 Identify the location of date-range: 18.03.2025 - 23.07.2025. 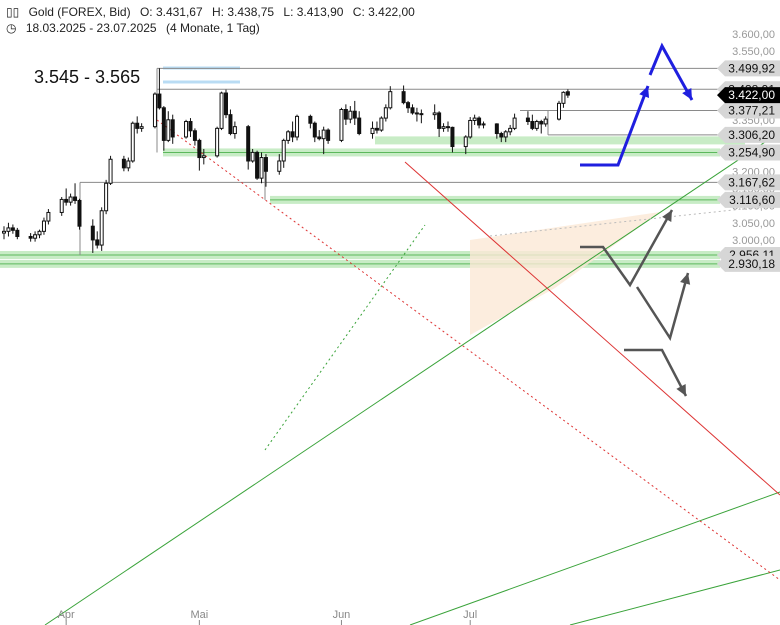
(91, 28).